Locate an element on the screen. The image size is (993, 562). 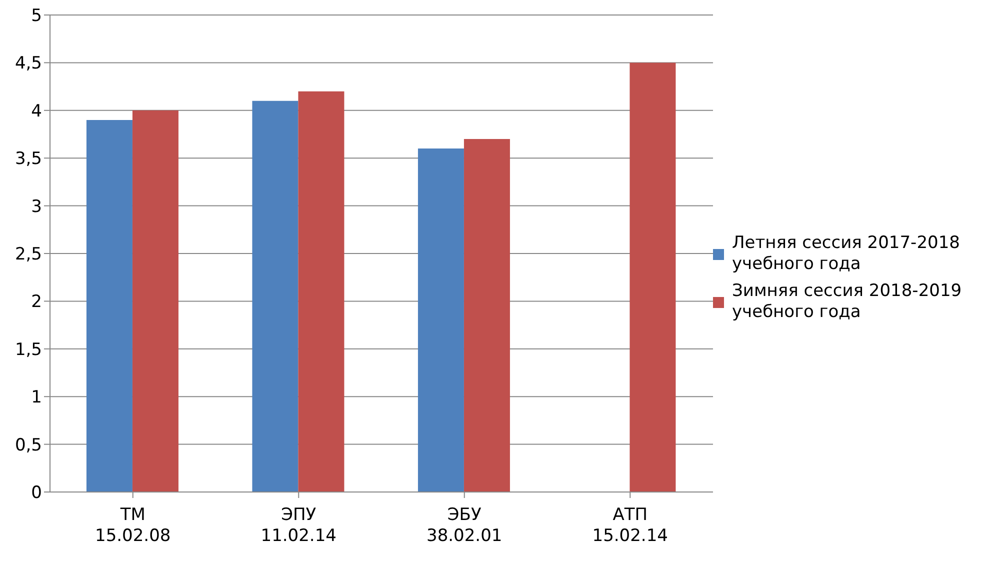
x-tick-label: ЭПУ 11.02.14 is located at coordinates (298, 525).